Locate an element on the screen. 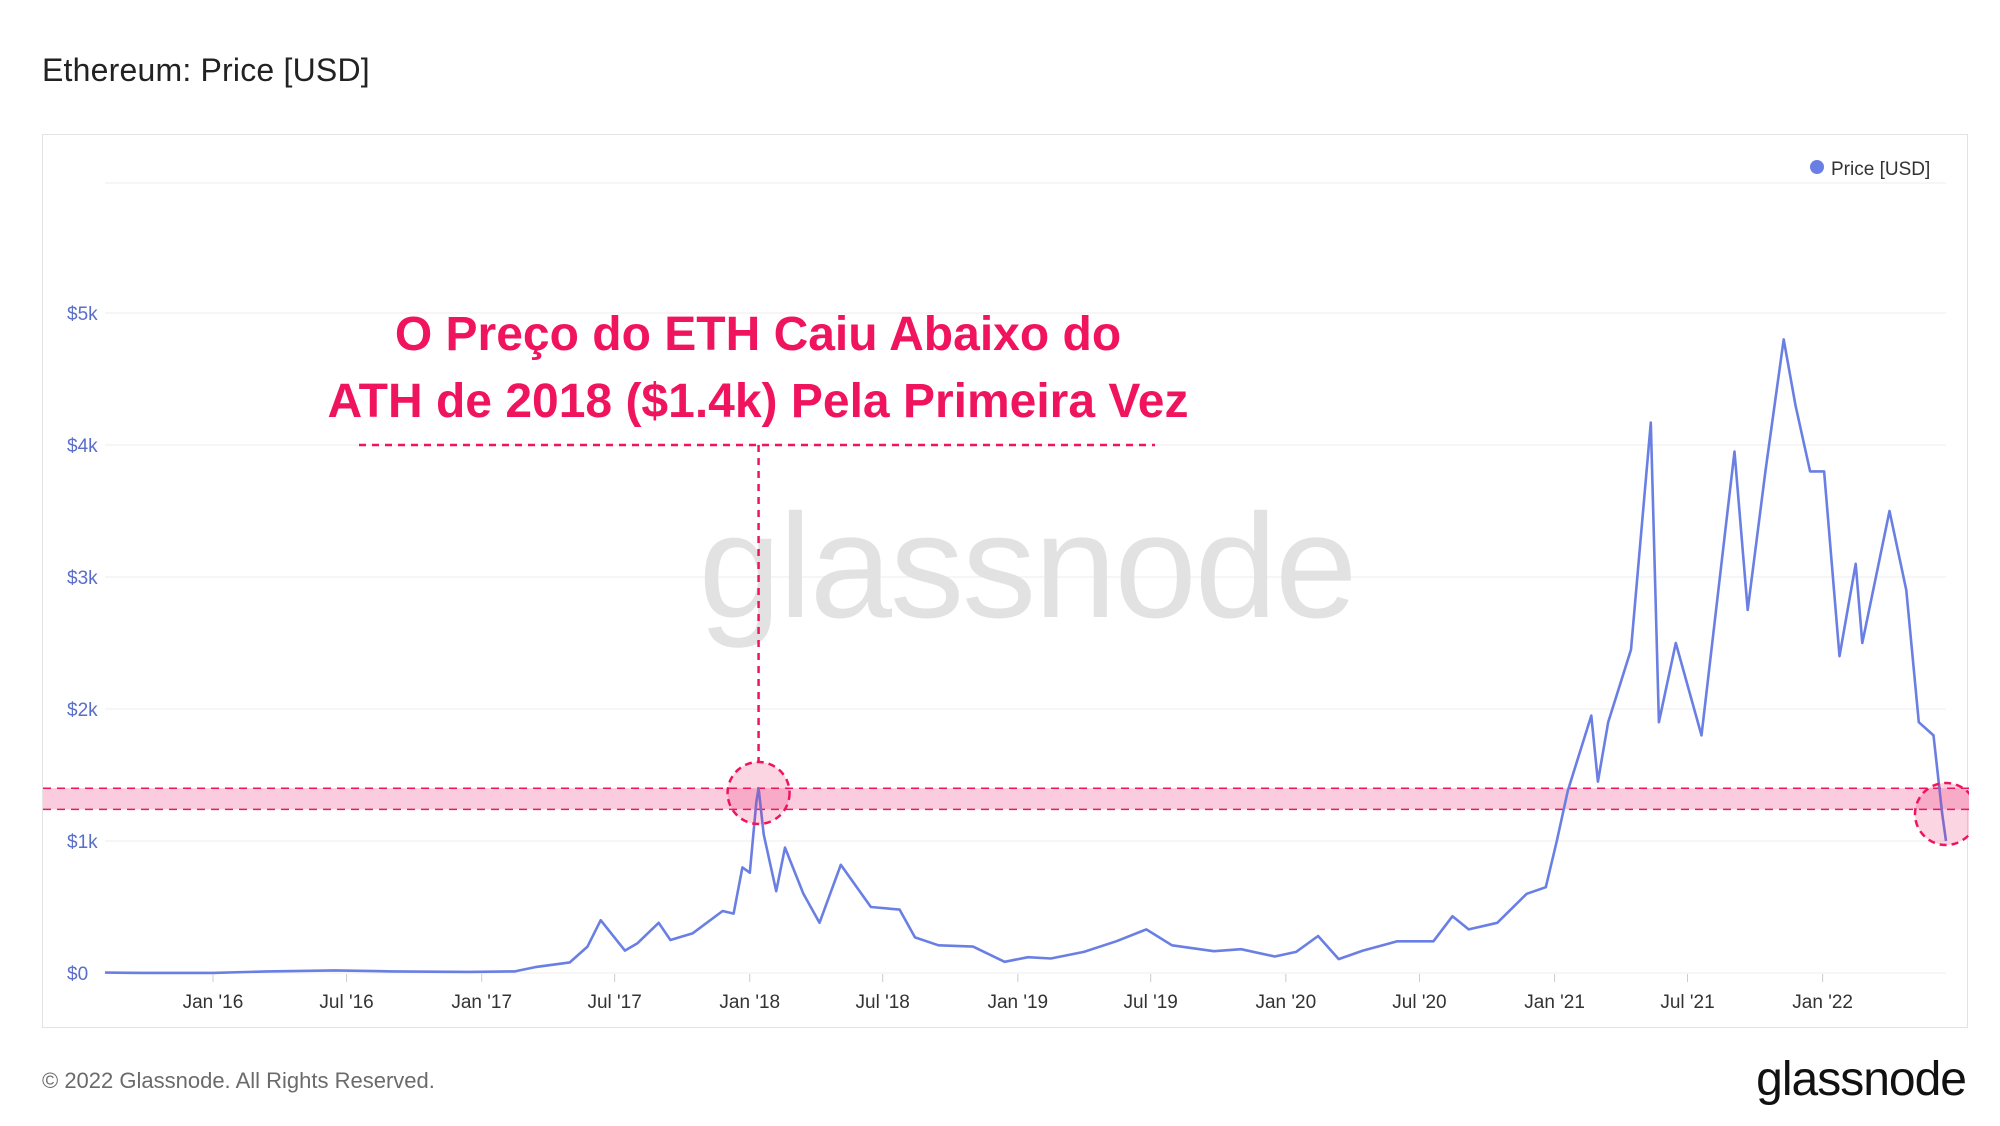 The width and height of the screenshot is (2000, 1126). annotation-line-2: ATH de 2018 ($1.4k) Pela Primeira Vez is located at coordinates (758, 401).